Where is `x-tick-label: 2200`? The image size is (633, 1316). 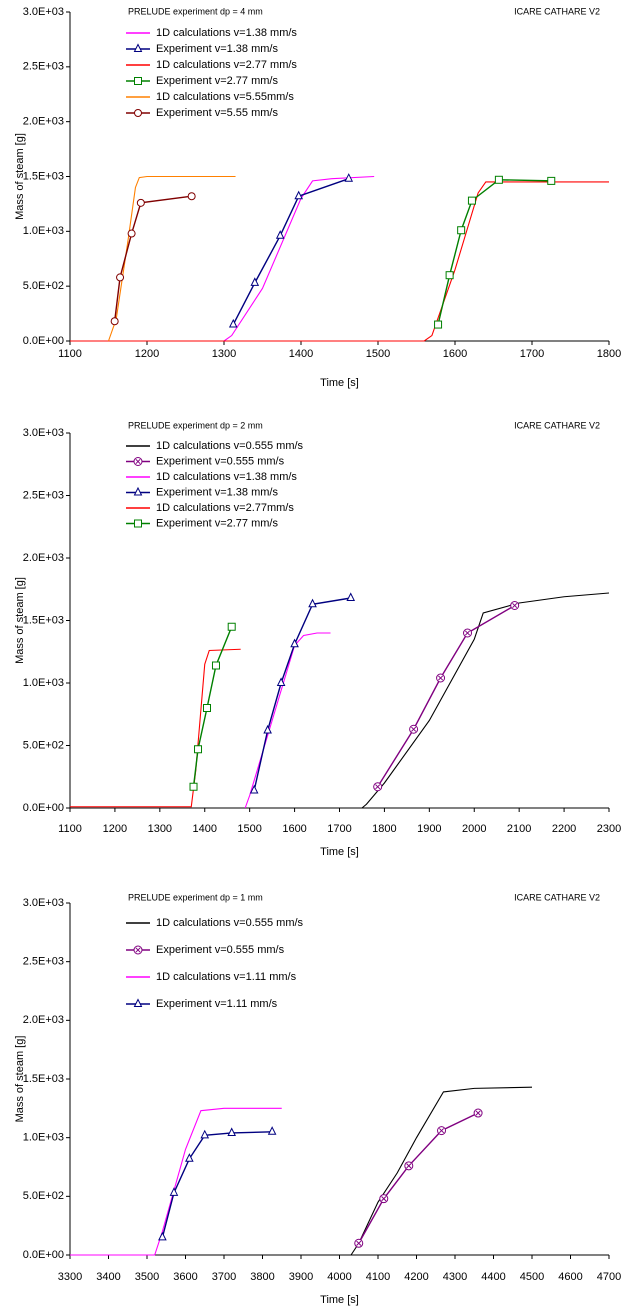
x-tick-label: 2200 is located at coordinates (564, 829).